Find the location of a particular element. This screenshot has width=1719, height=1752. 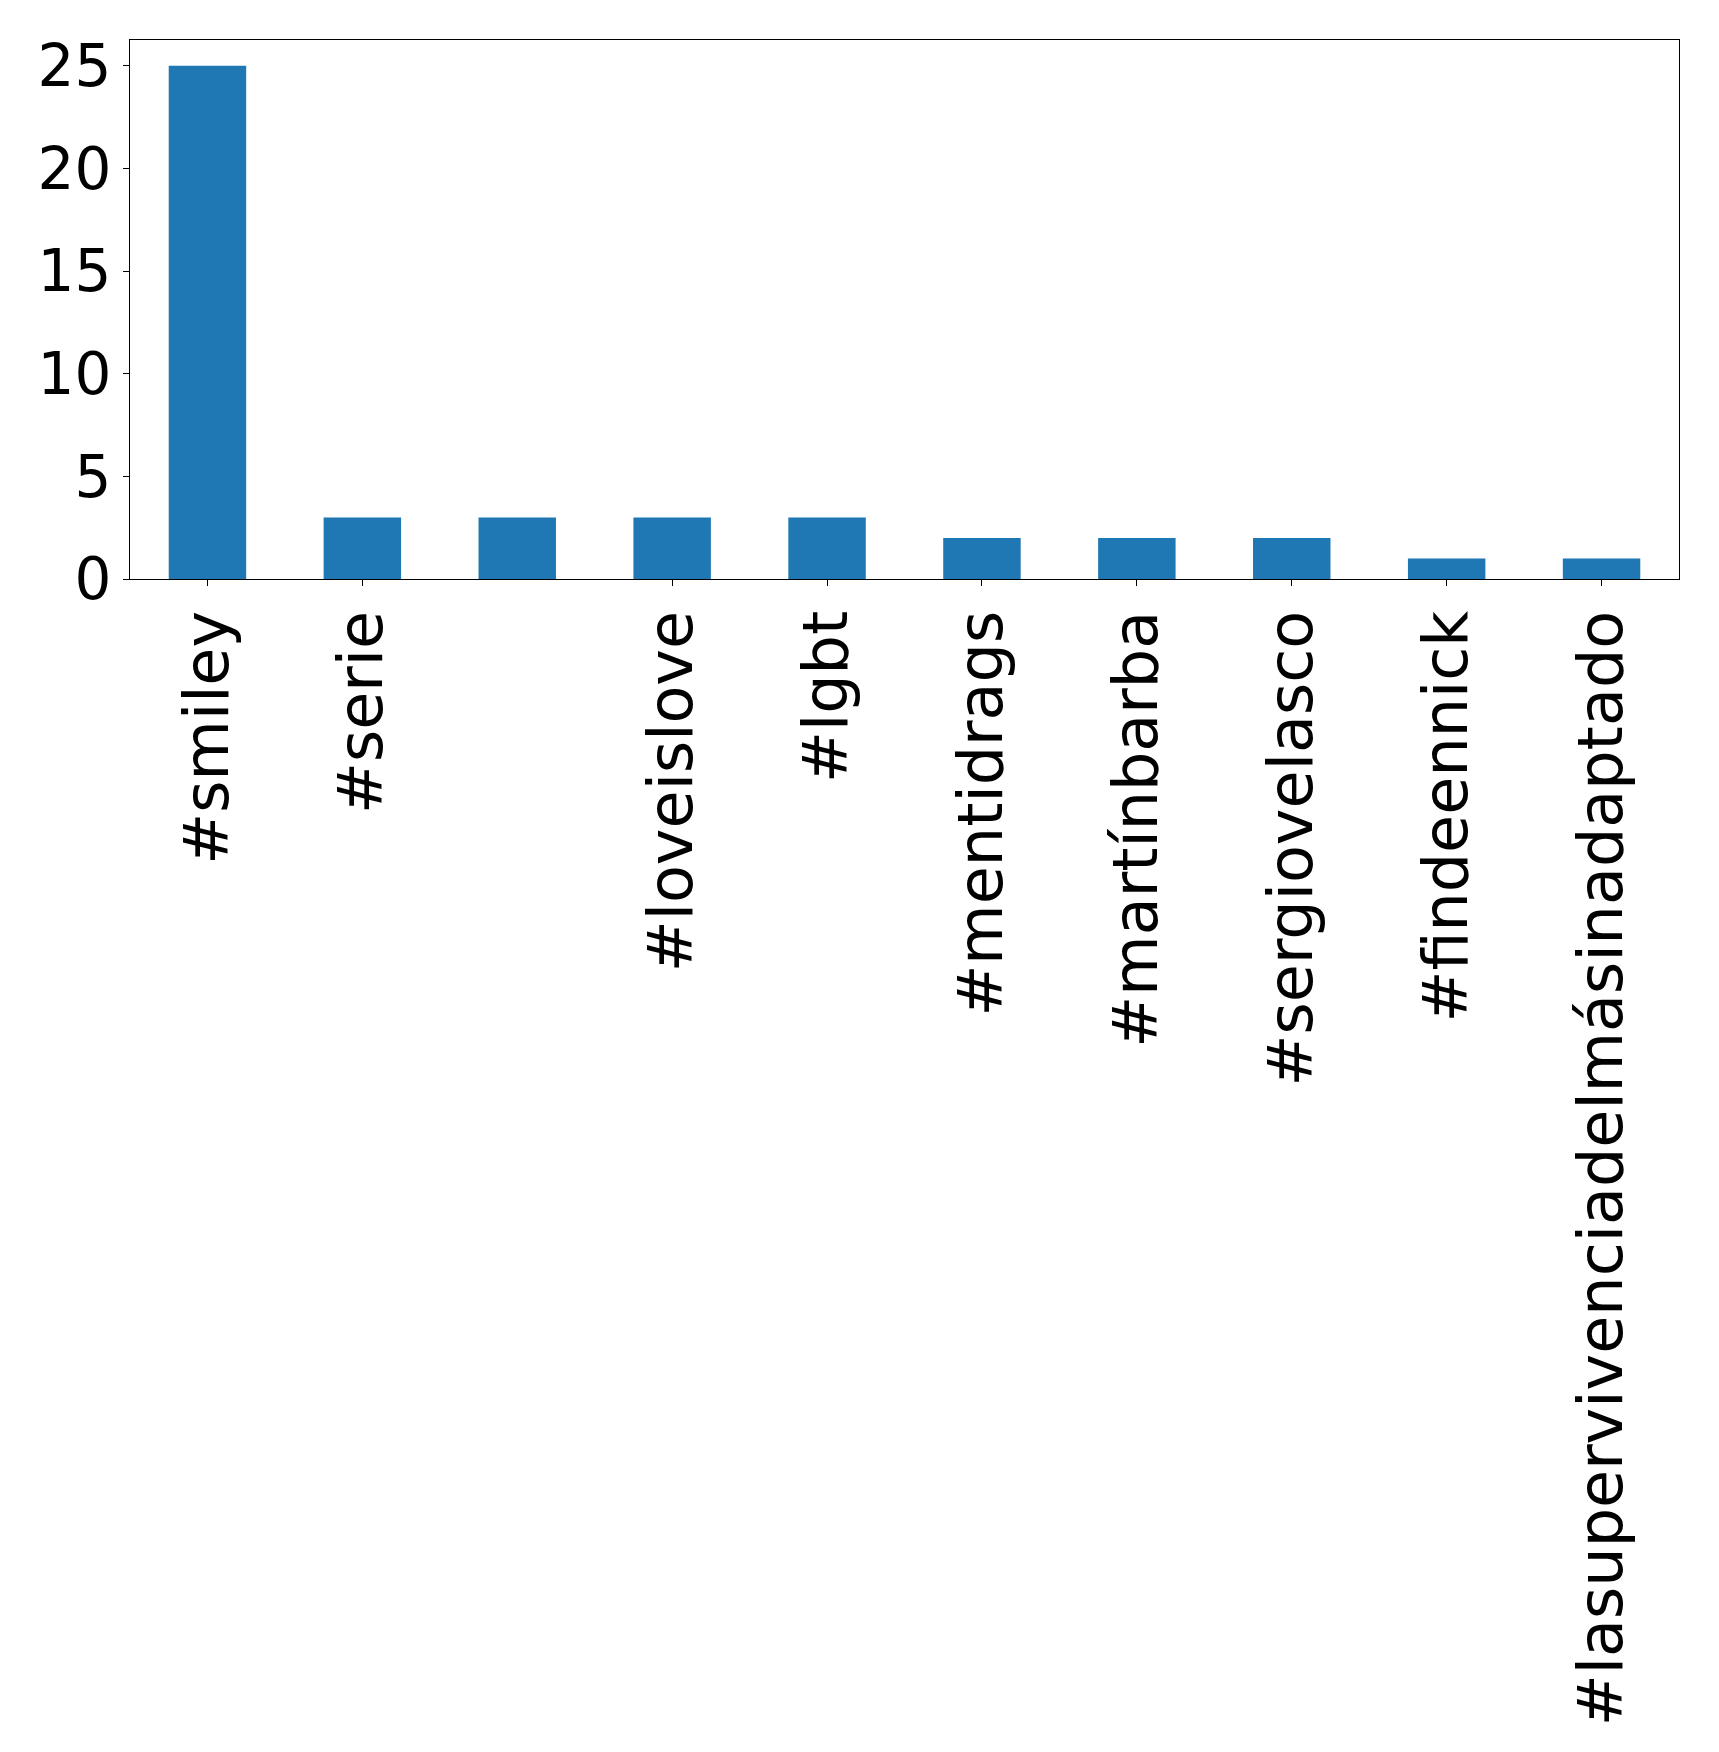

x-tick-label: #serie is located at coordinates (361, 712).